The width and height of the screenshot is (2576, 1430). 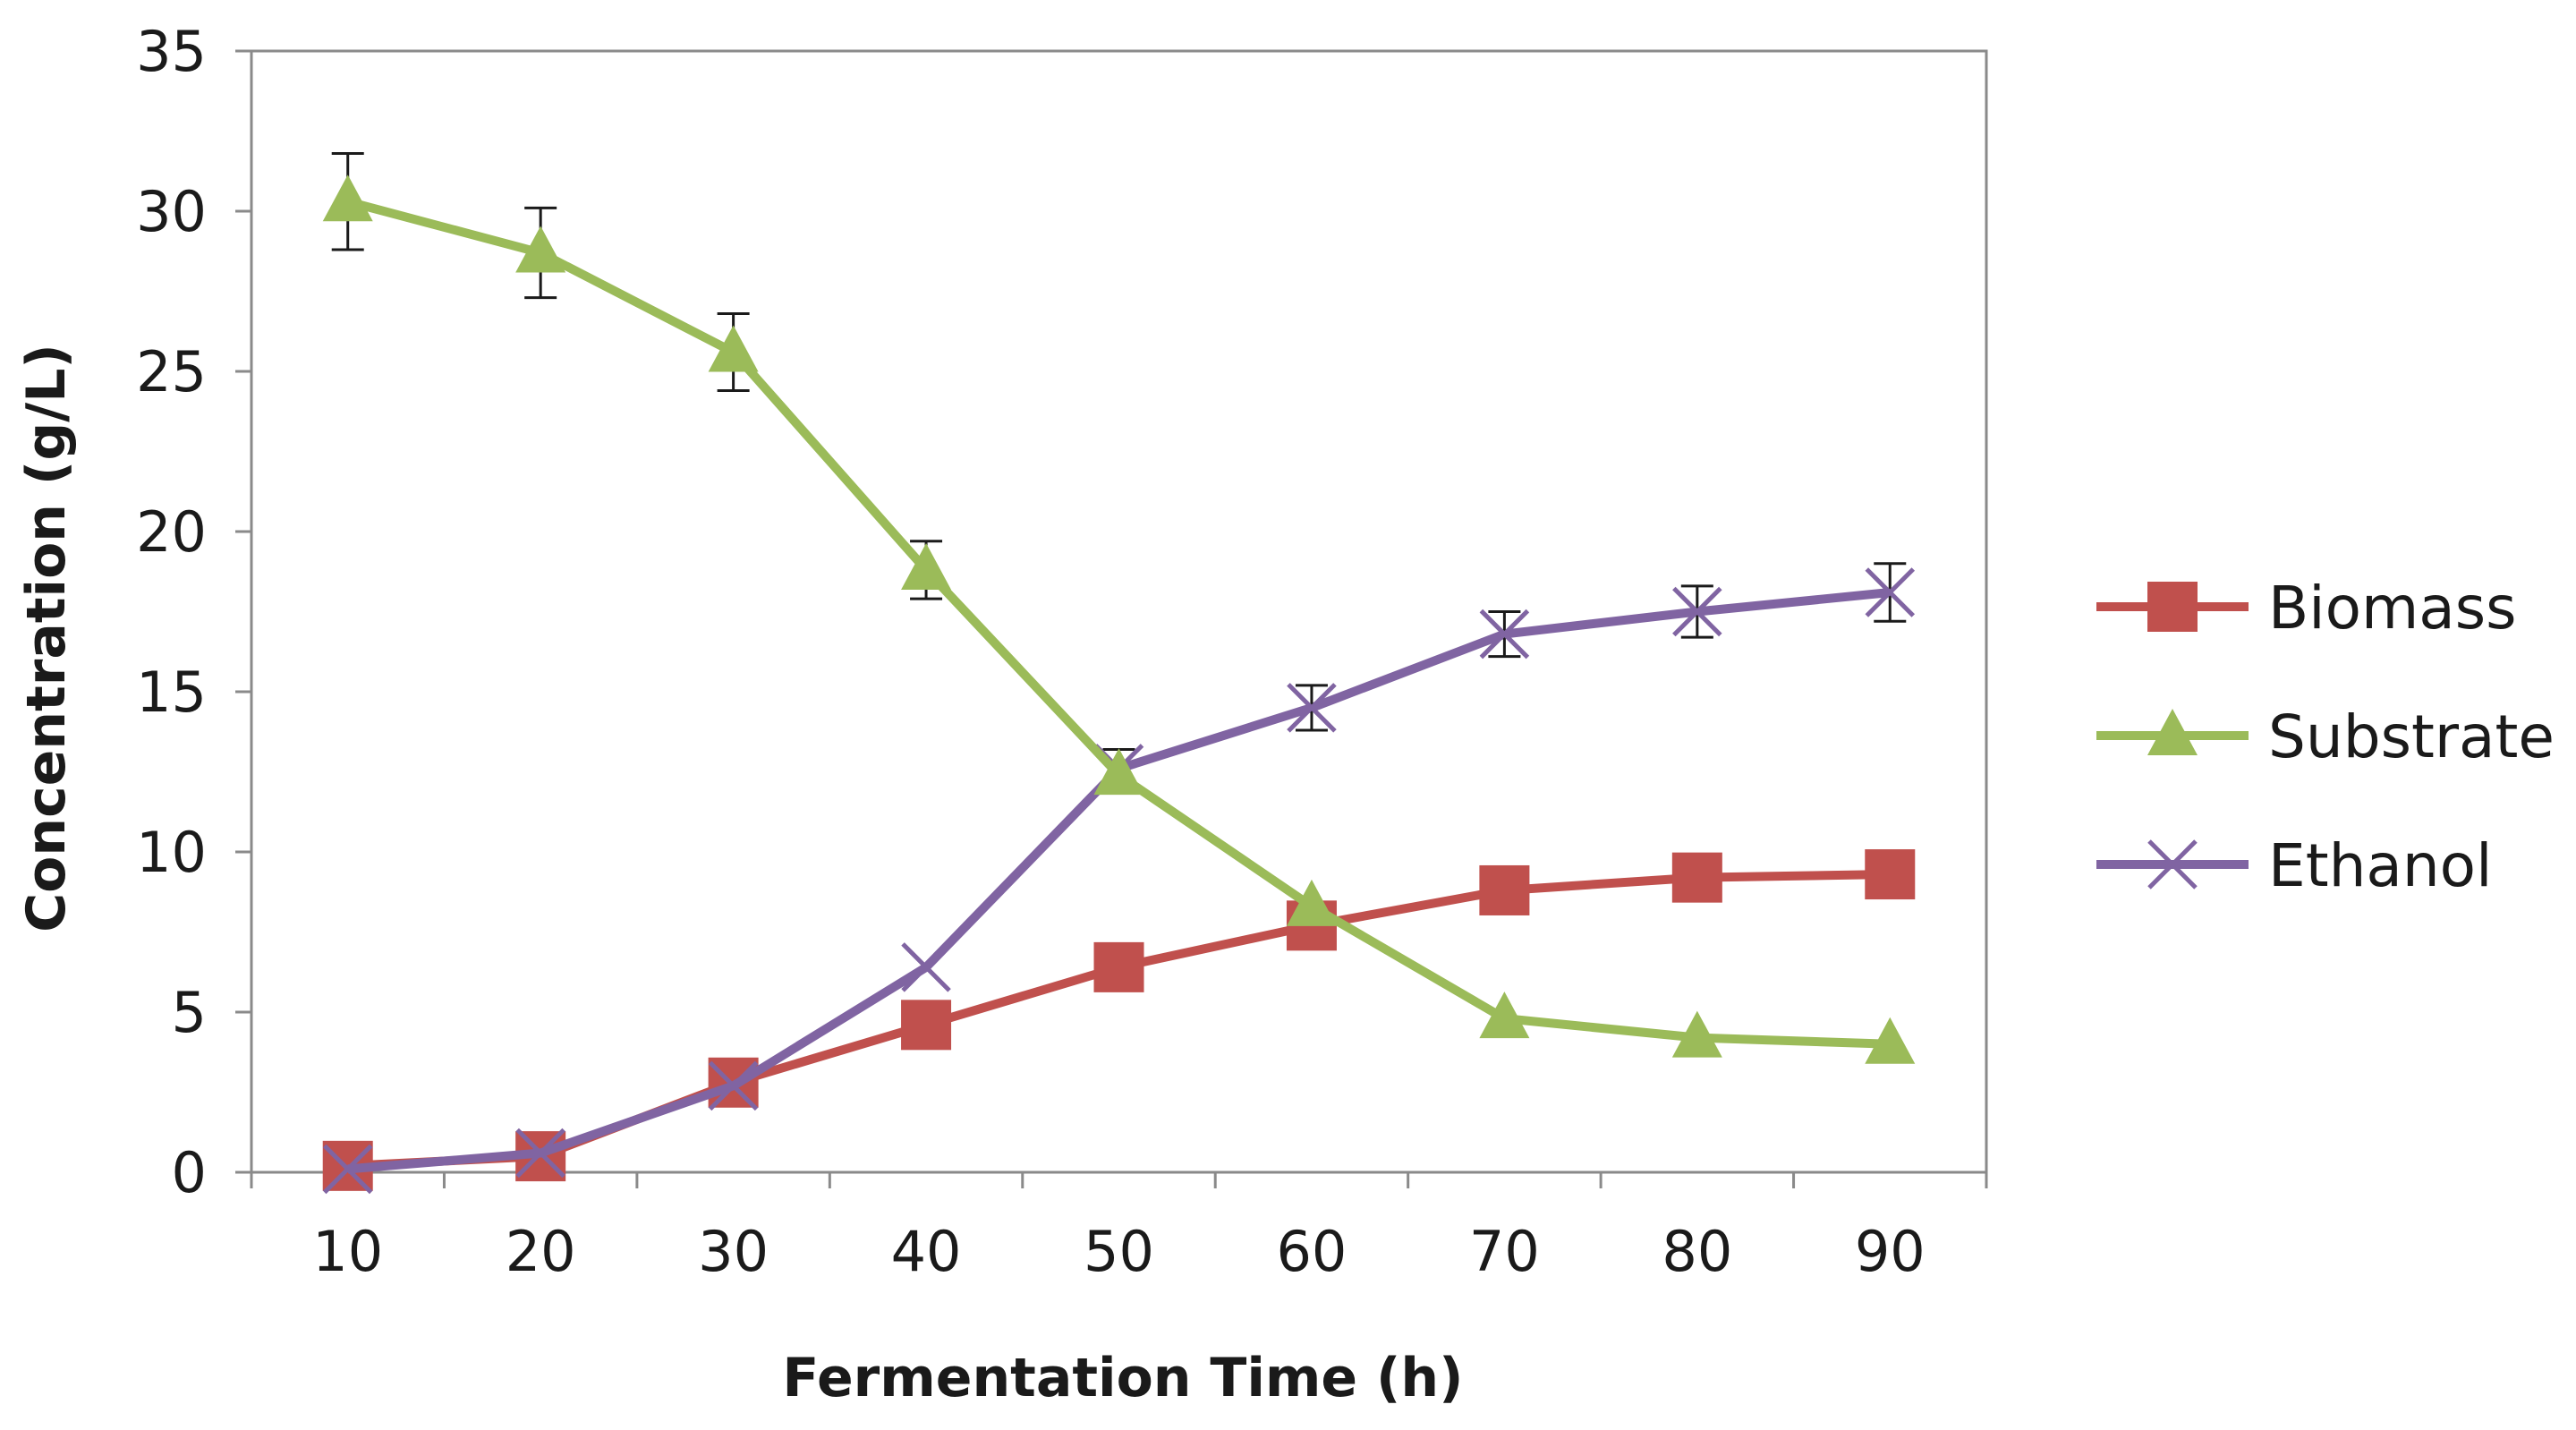 I want to click on marker-triangle-legend, so click(x=2172, y=732).